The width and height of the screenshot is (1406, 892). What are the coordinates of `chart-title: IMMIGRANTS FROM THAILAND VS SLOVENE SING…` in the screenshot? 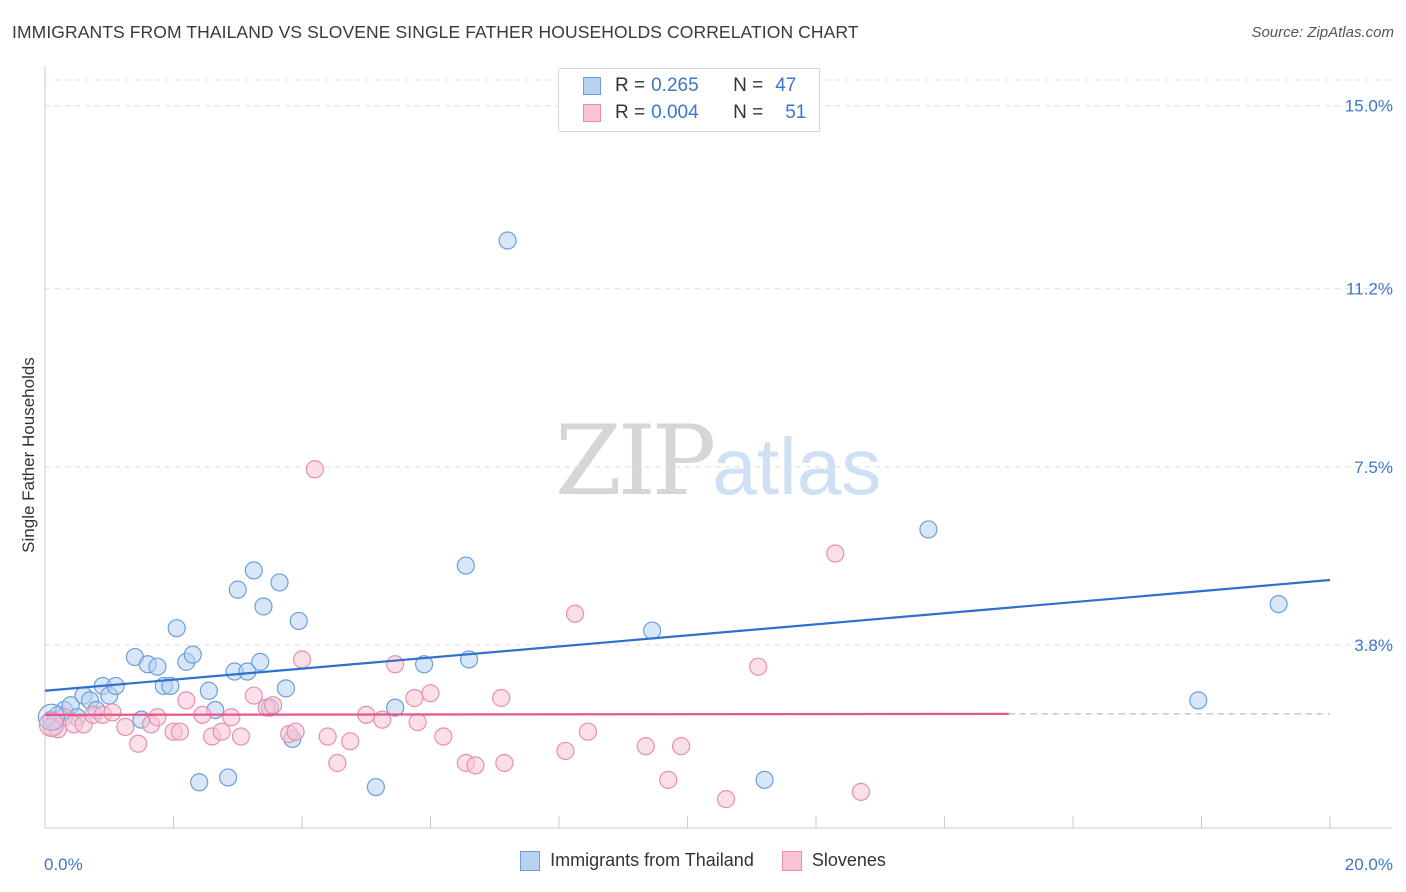 It's located at (435, 32).